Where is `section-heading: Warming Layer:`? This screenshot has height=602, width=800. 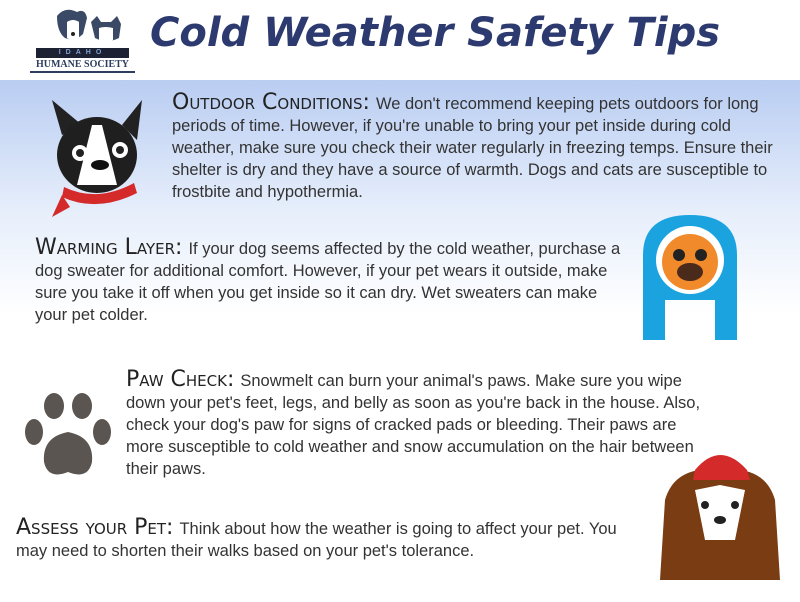 section-heading: Warming Layer: is located at coordinates (109, 247).